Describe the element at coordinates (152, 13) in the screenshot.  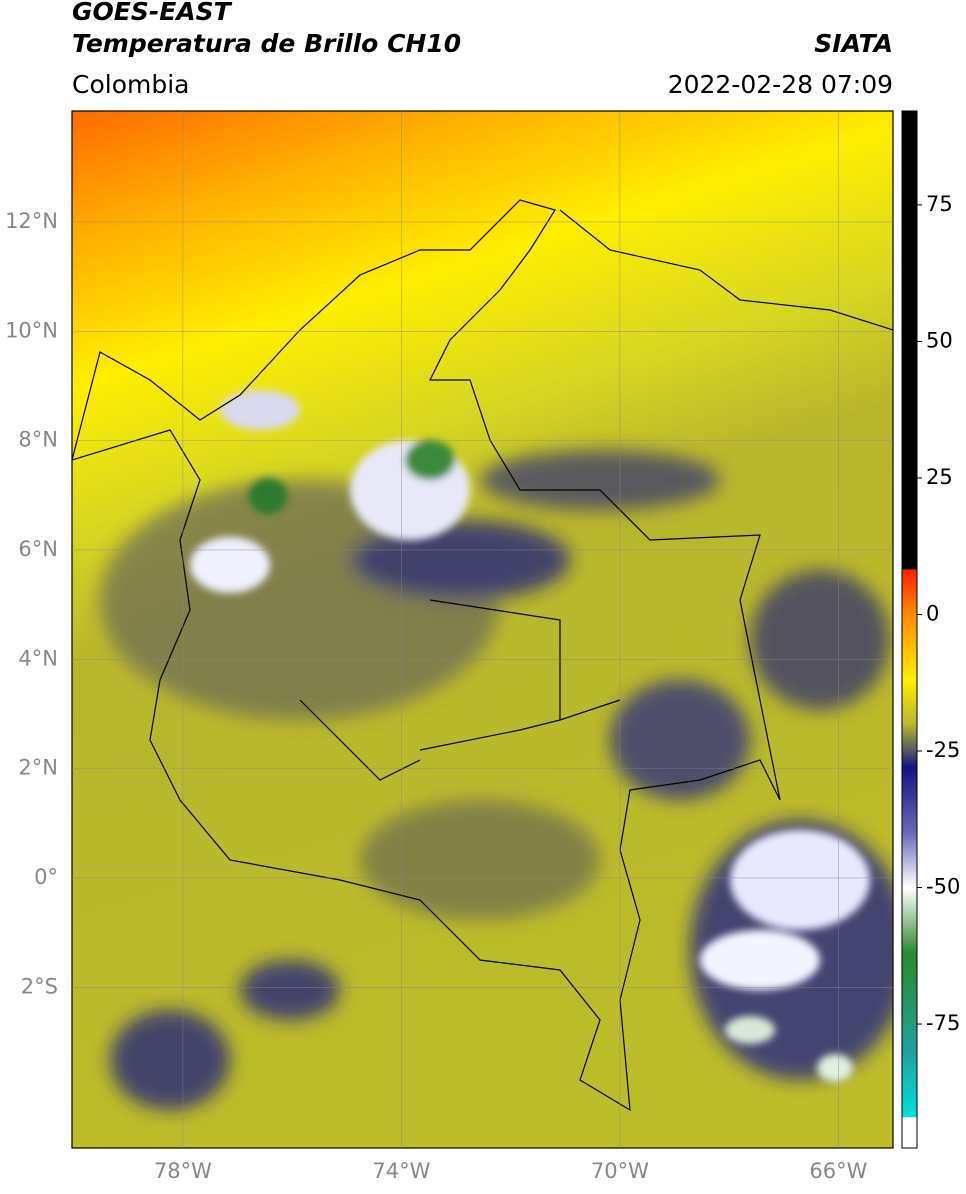
I see `title: GOES-EAST` at that location.